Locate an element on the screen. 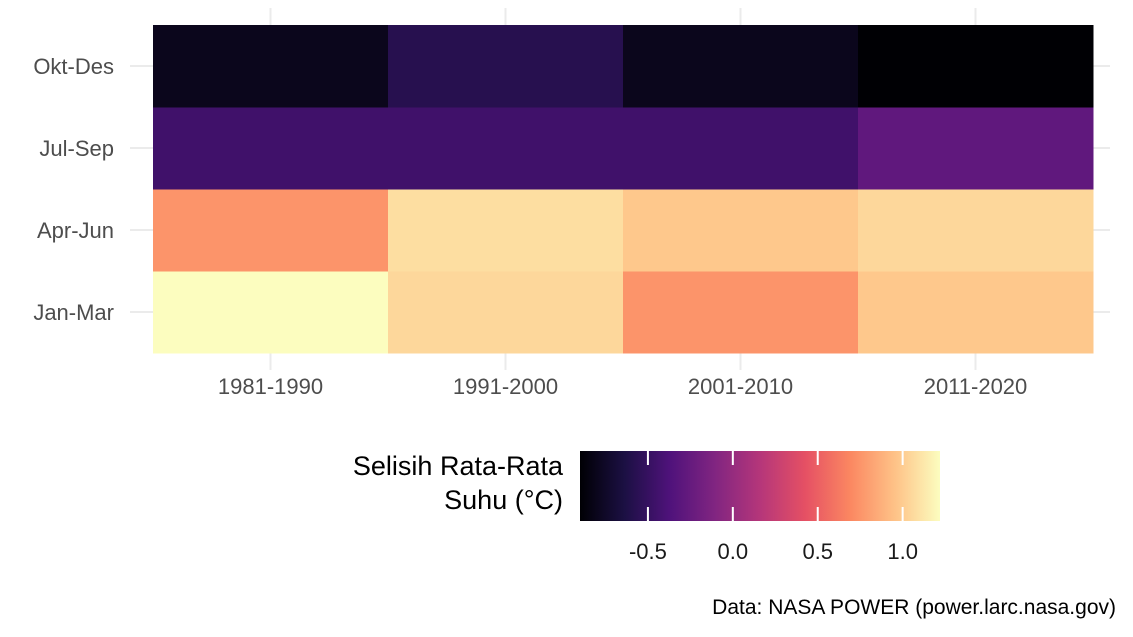  legend-title-line-1: Selisih Rata-Rata is located at coordinates (458, 466).